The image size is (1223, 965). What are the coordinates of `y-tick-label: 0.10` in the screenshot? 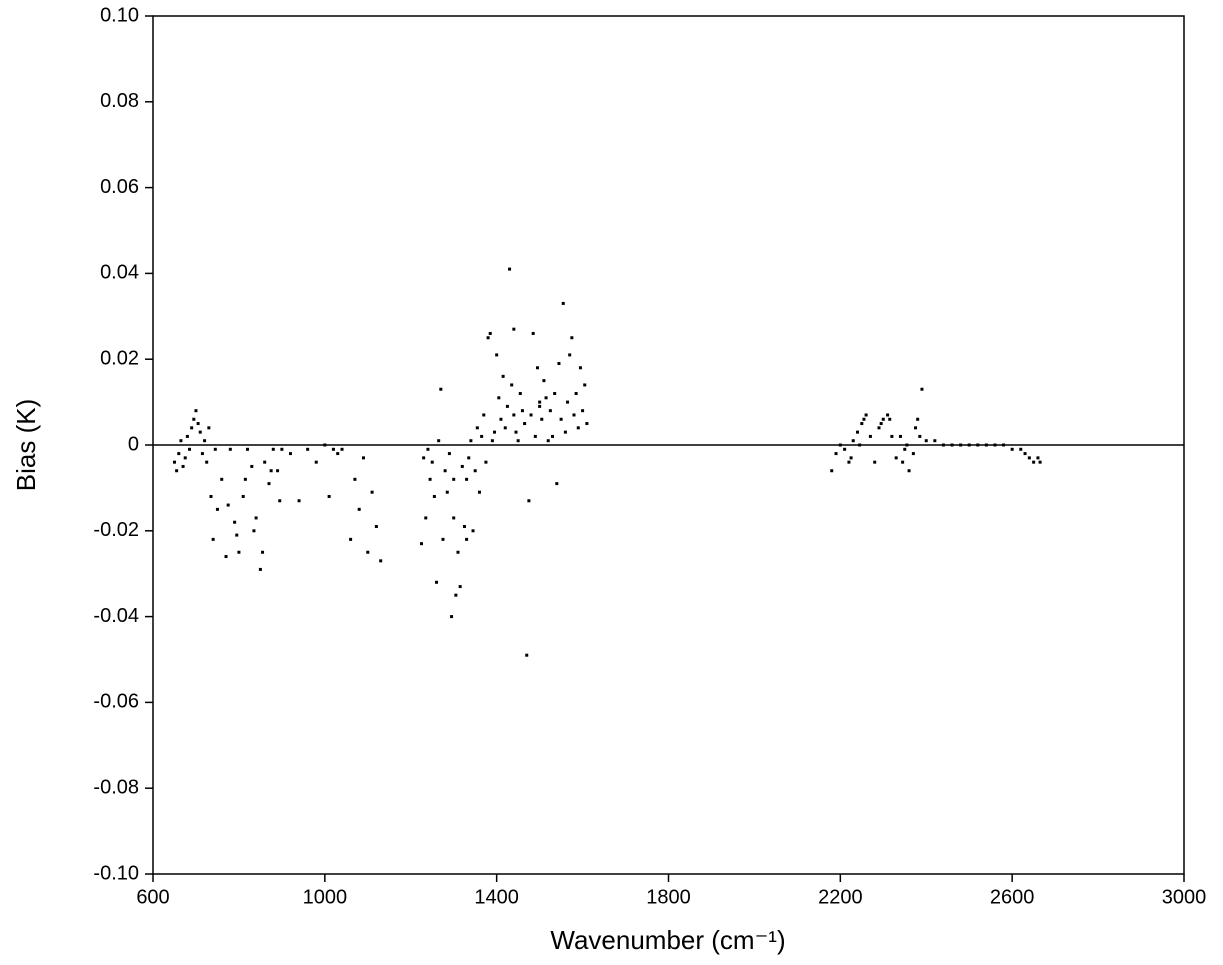 It's located at (119, 15).